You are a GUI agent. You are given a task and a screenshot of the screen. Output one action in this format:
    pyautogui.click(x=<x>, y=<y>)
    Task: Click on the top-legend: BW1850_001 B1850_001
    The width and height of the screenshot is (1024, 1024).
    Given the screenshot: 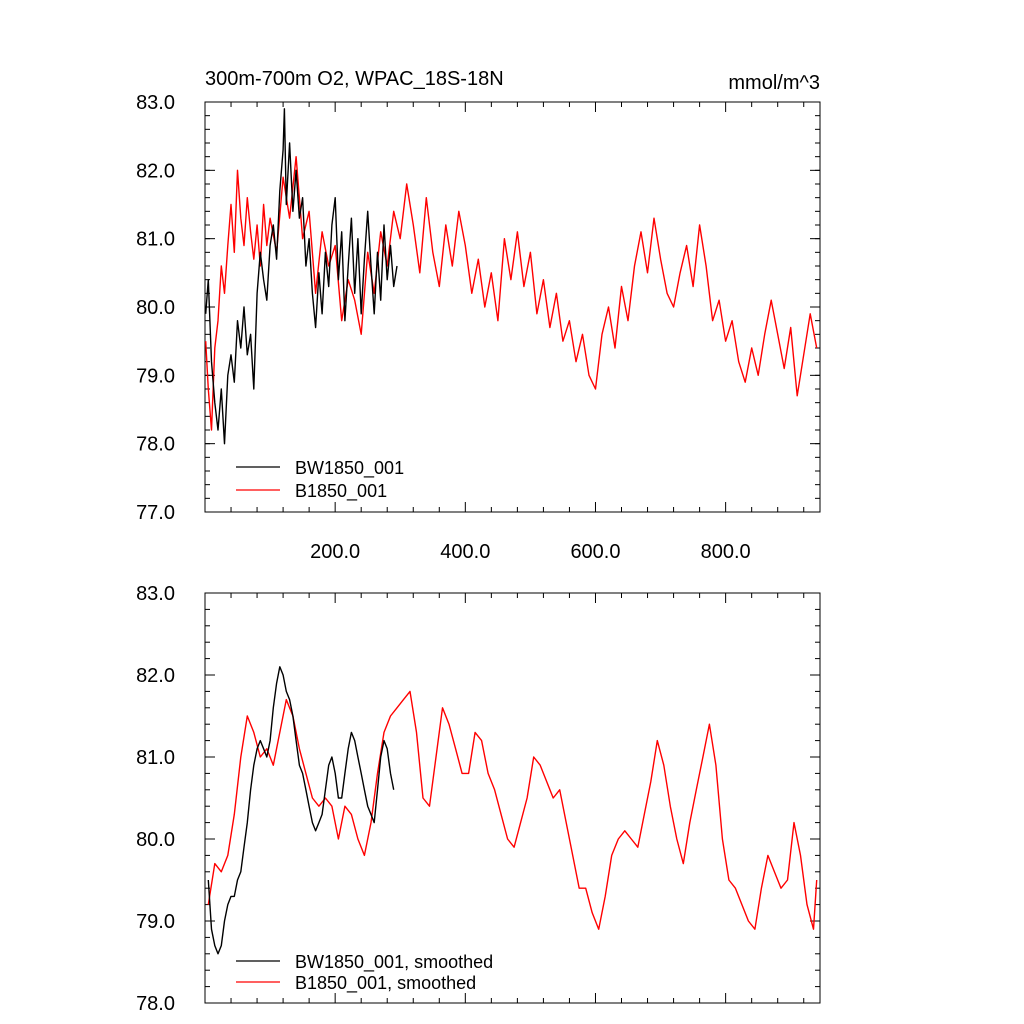 What is the action you would take?
    pyautogui.click(x=320, y=480)
    